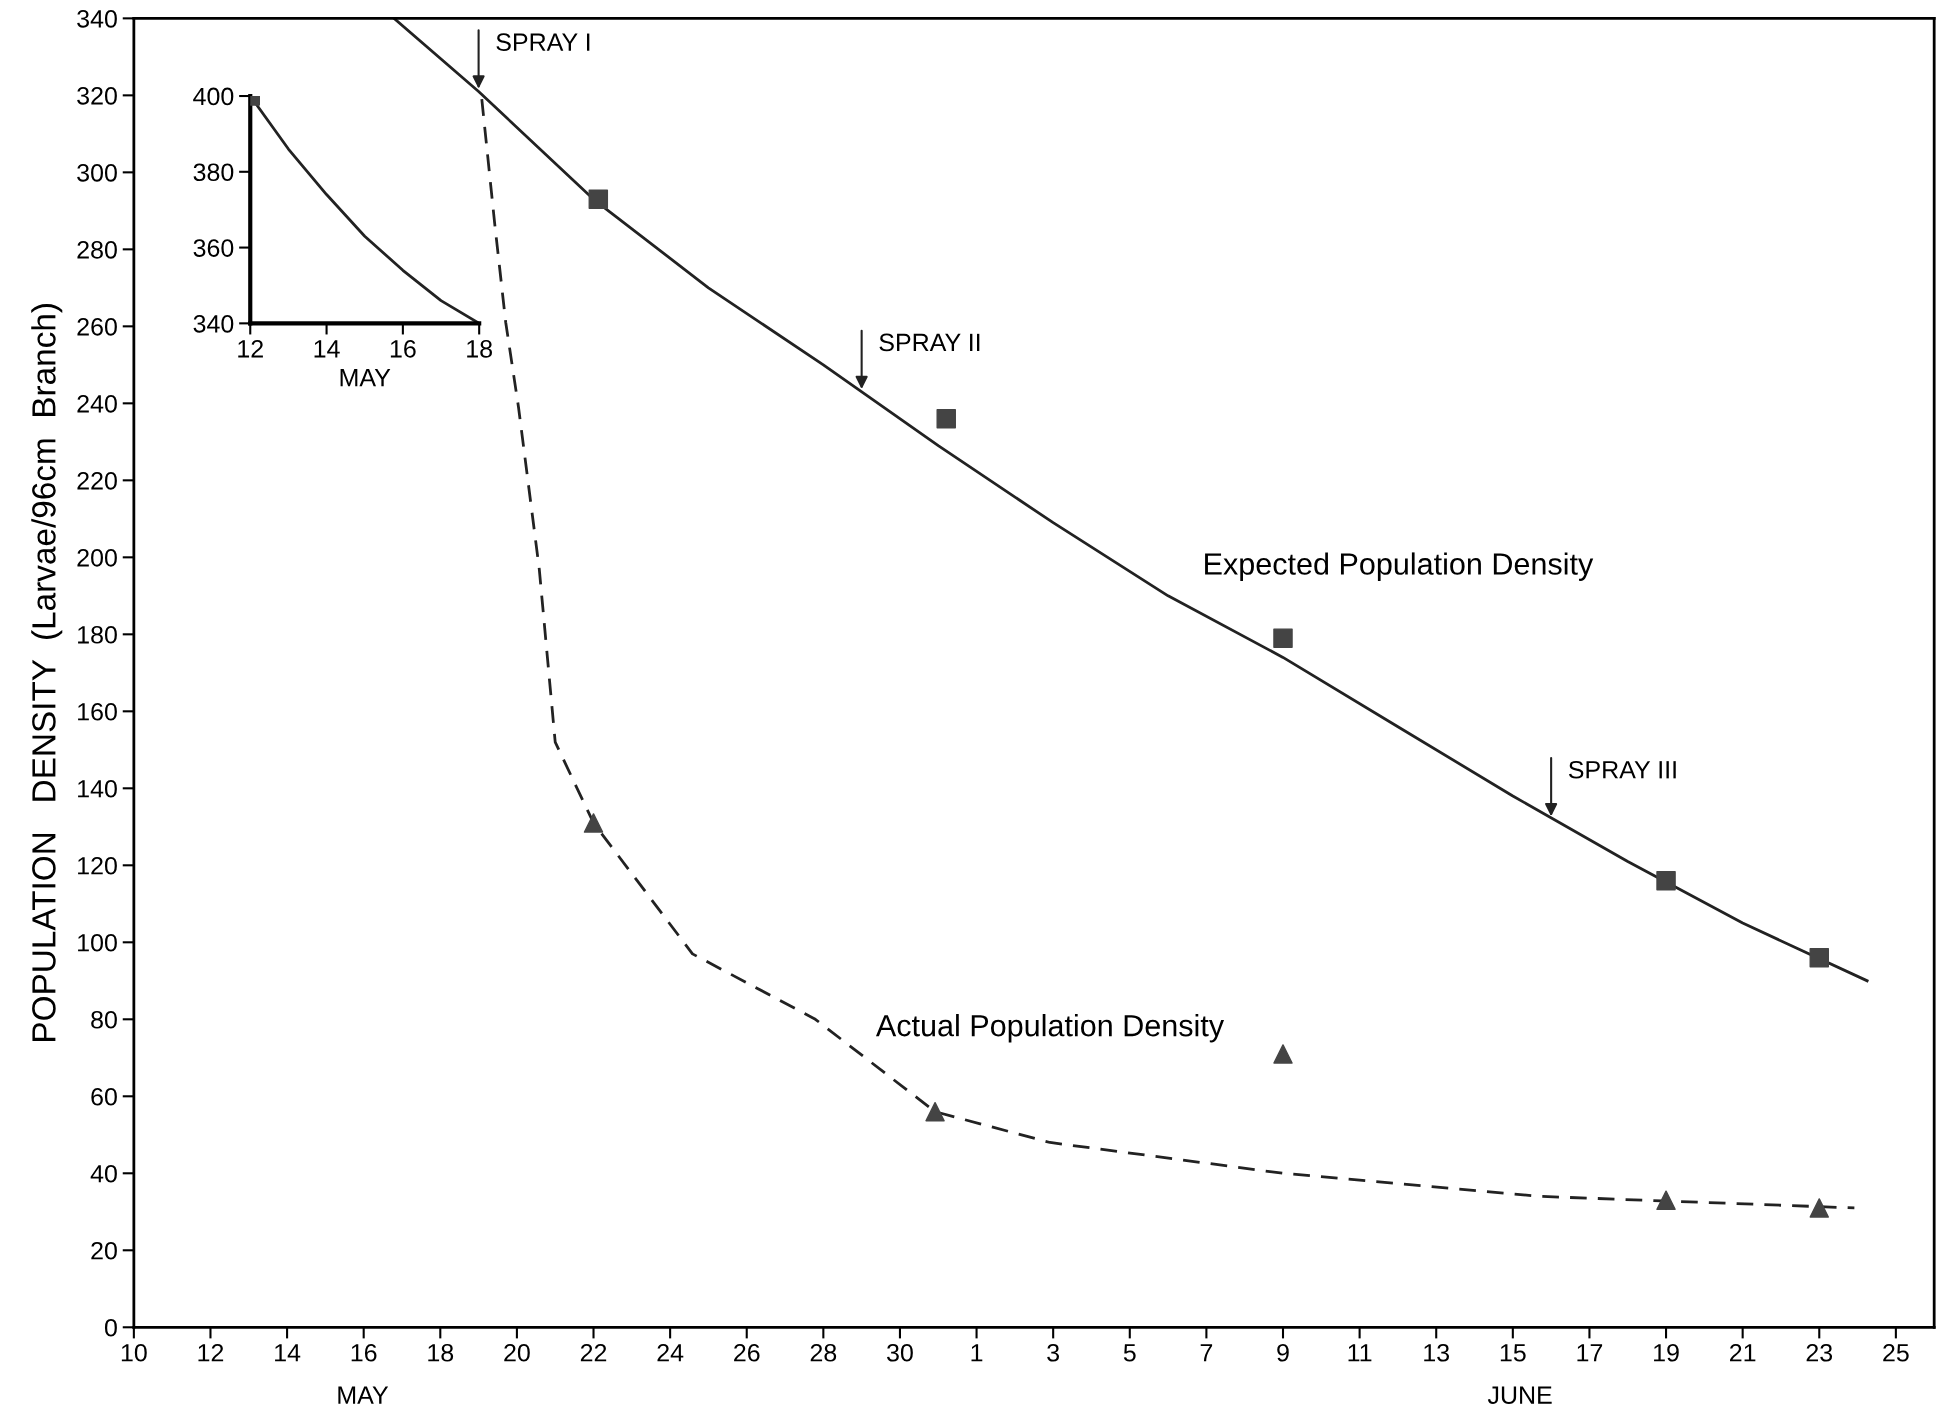 The width and height of the screenshot is (1940, 1412). What do you see at coordinates (103, 1173) in the screenshot?
I see `y-tick-label: 40` at bounding box center [103, 1173].